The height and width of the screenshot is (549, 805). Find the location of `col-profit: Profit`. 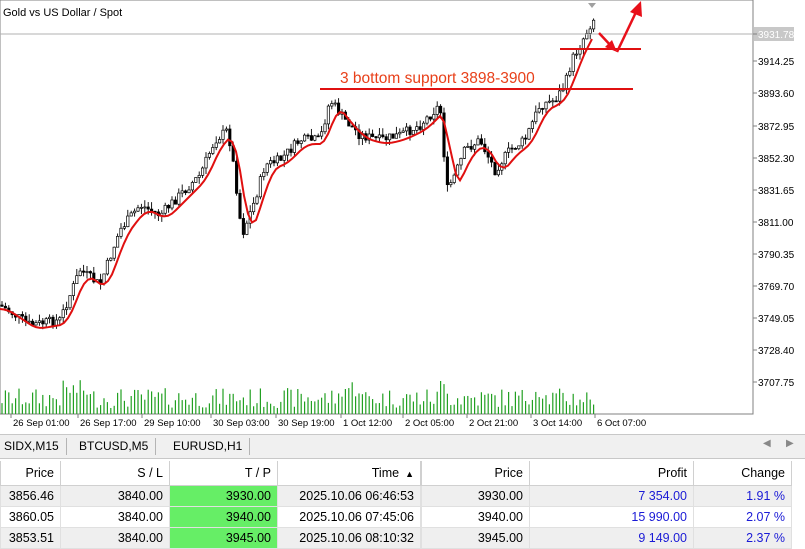

col-profit: Profit is located at coordinates (611, 473).